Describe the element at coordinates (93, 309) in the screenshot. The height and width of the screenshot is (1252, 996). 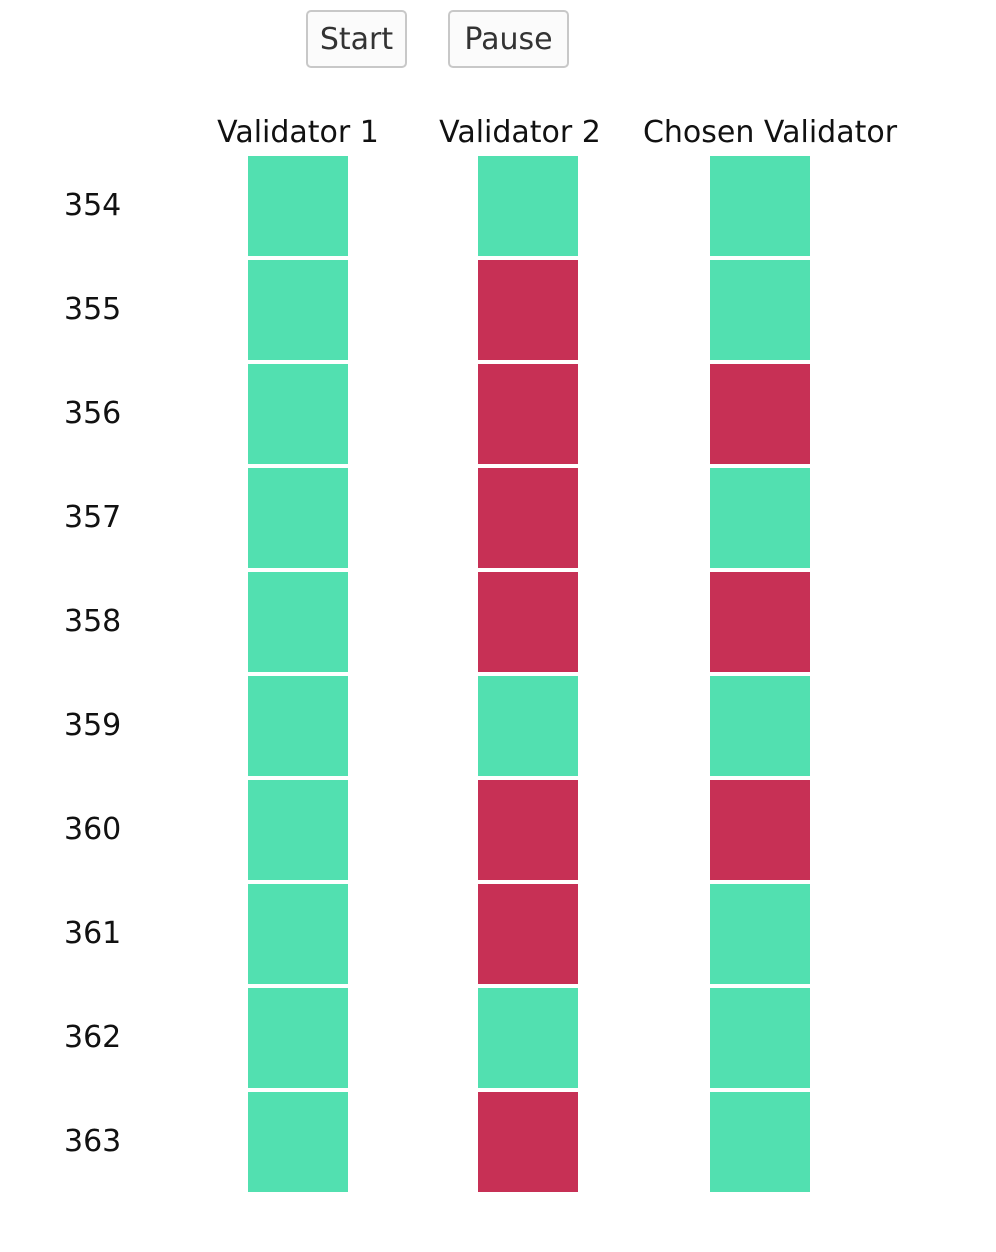
I see `row-label: 355` at that location.